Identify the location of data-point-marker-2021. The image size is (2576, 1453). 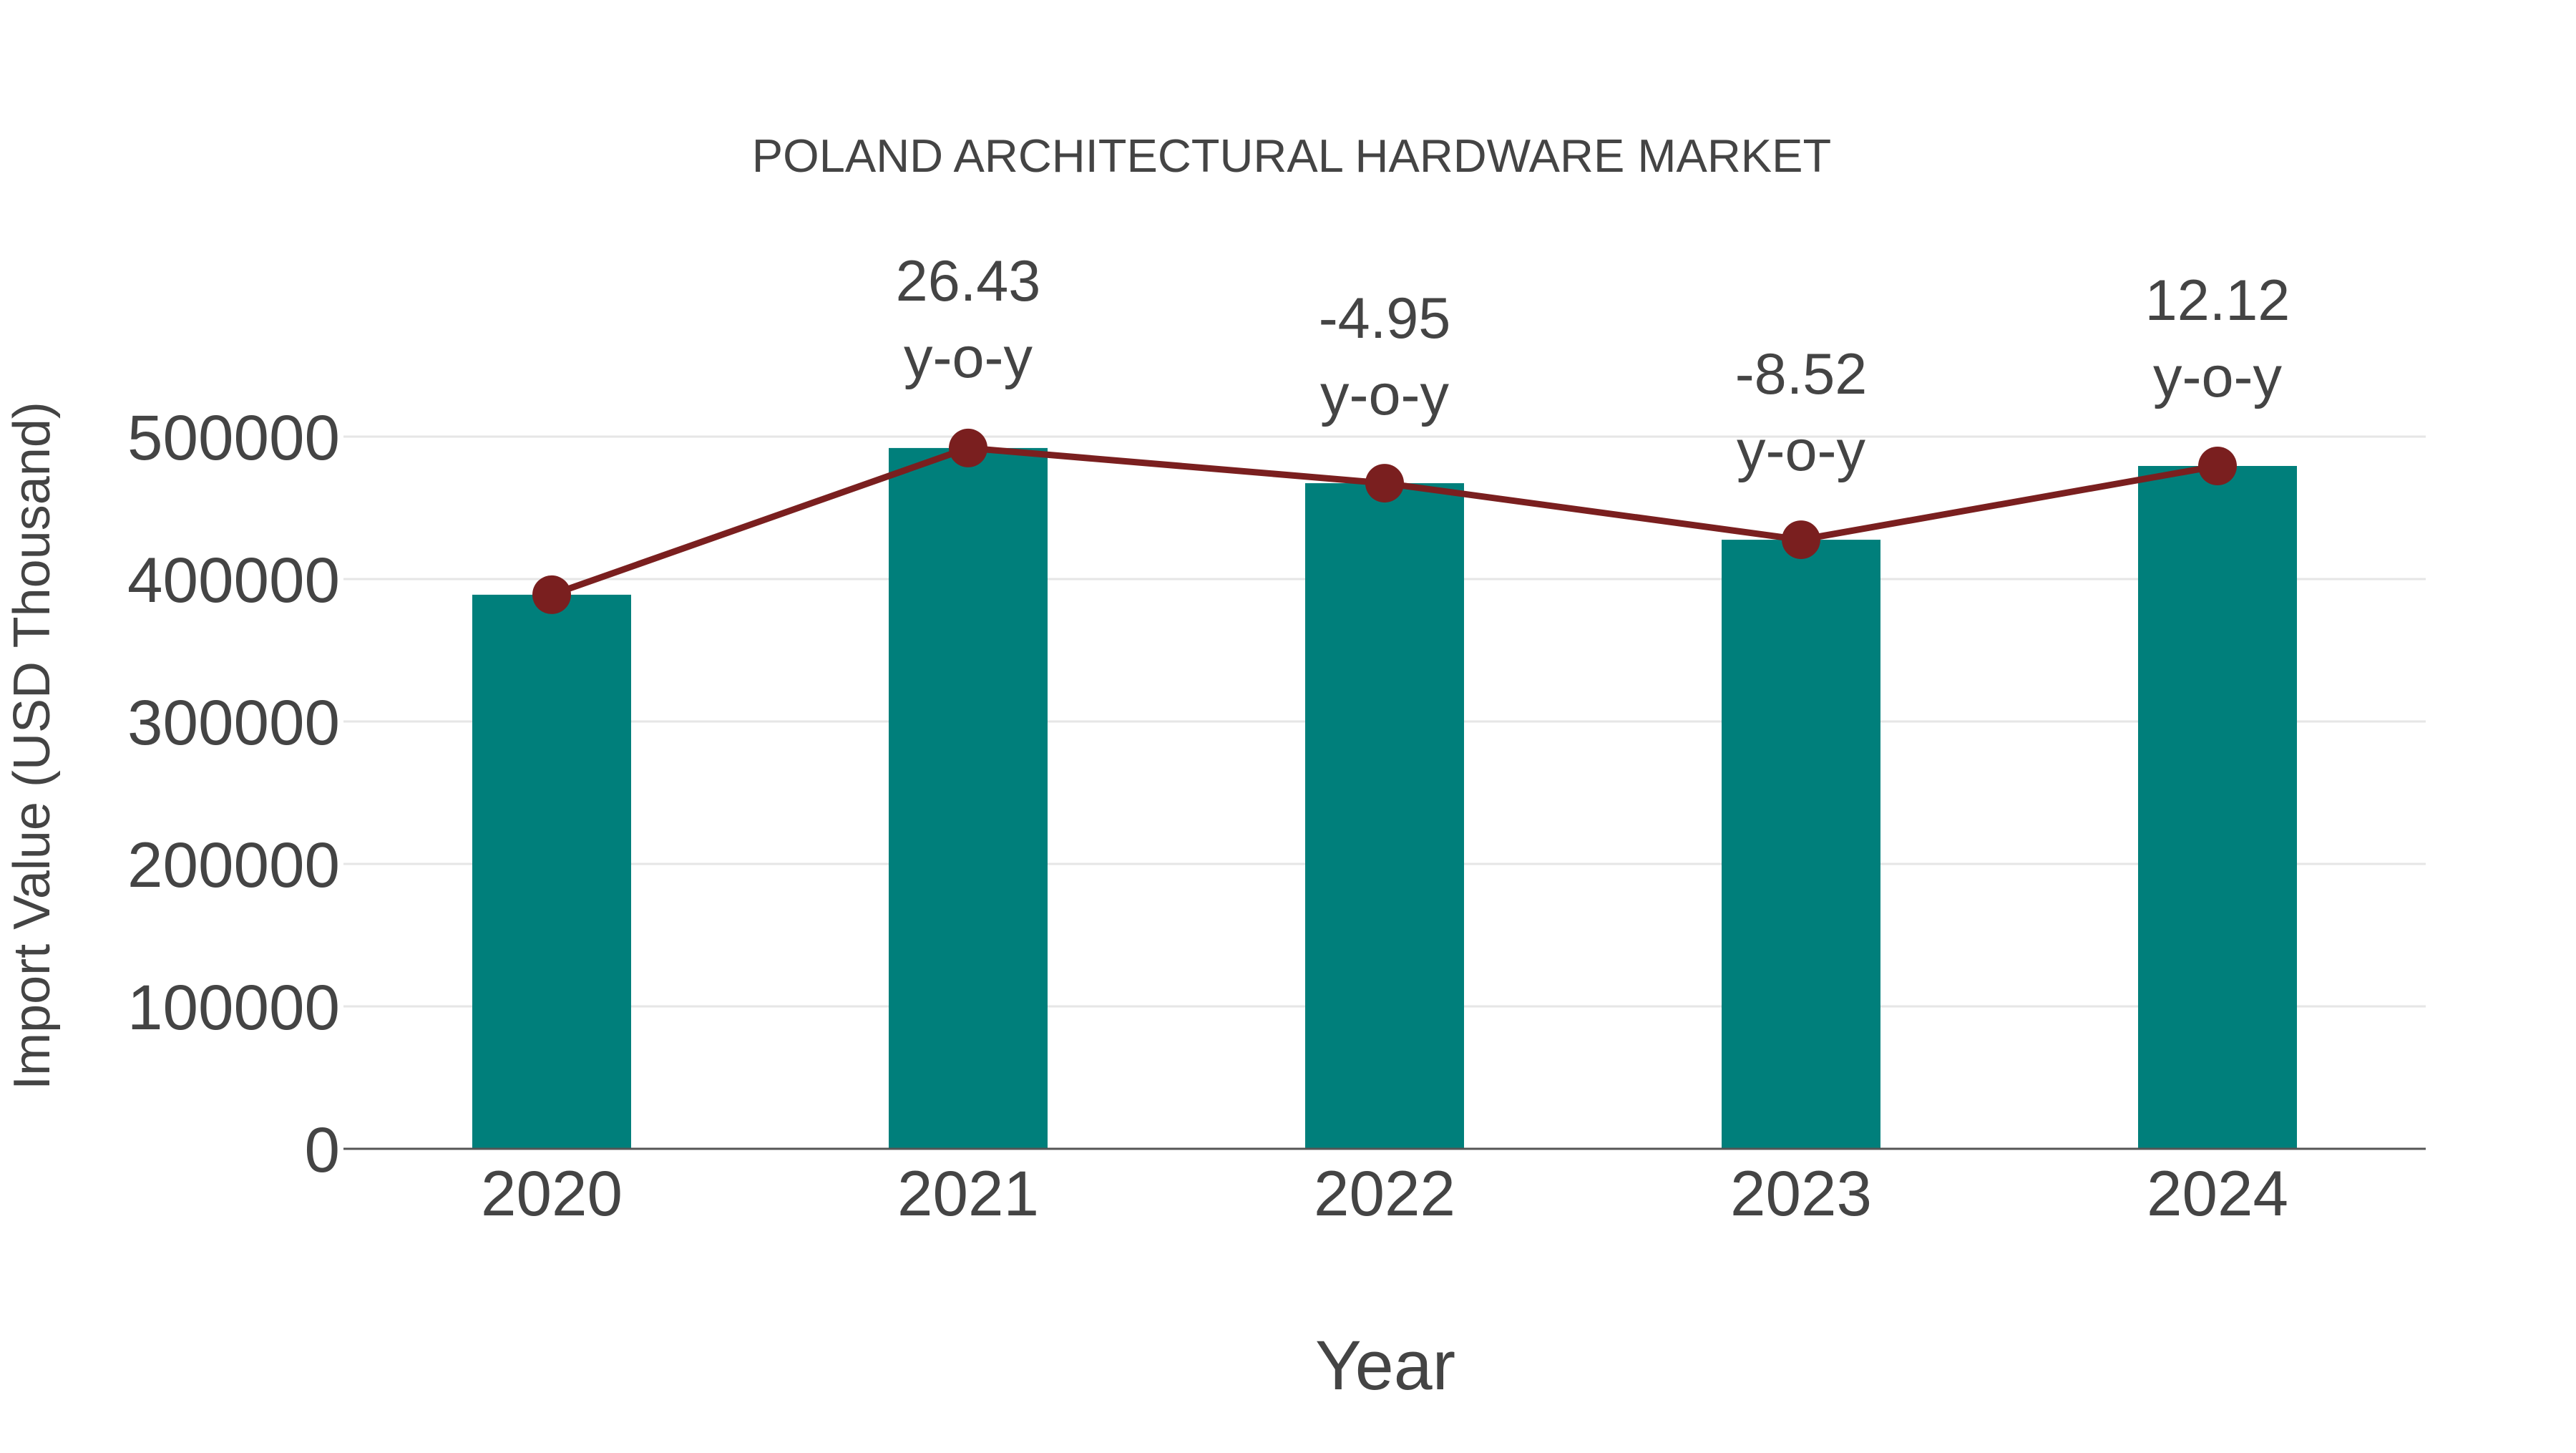
(968, 447).